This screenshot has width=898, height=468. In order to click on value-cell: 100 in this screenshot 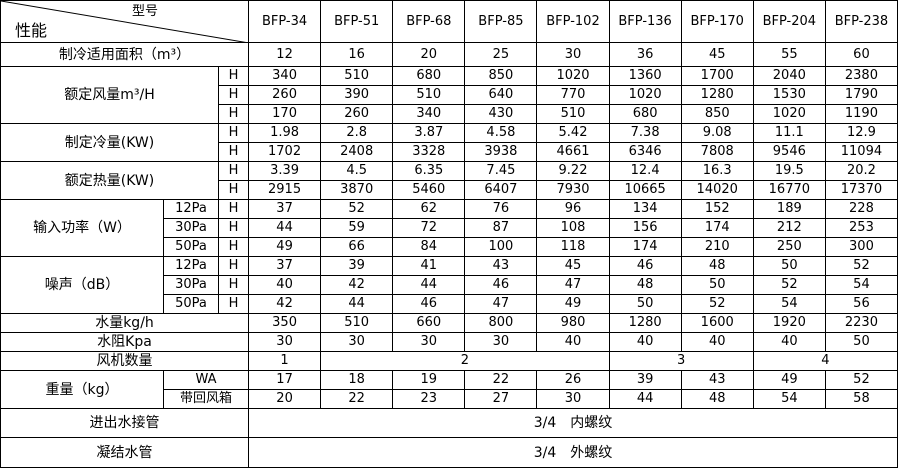, I will do `click(501, 247)`.